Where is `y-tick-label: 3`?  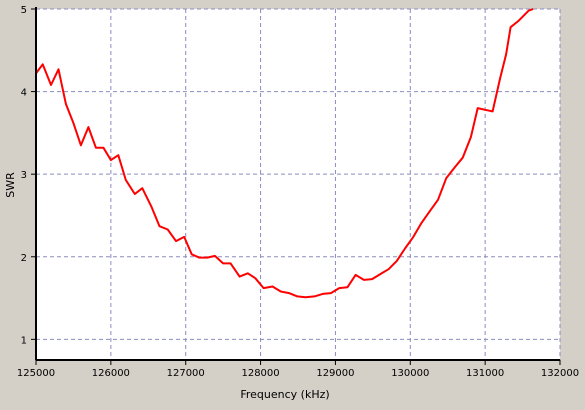 y-tick-label: 3 is located at coordinates (24, 175).